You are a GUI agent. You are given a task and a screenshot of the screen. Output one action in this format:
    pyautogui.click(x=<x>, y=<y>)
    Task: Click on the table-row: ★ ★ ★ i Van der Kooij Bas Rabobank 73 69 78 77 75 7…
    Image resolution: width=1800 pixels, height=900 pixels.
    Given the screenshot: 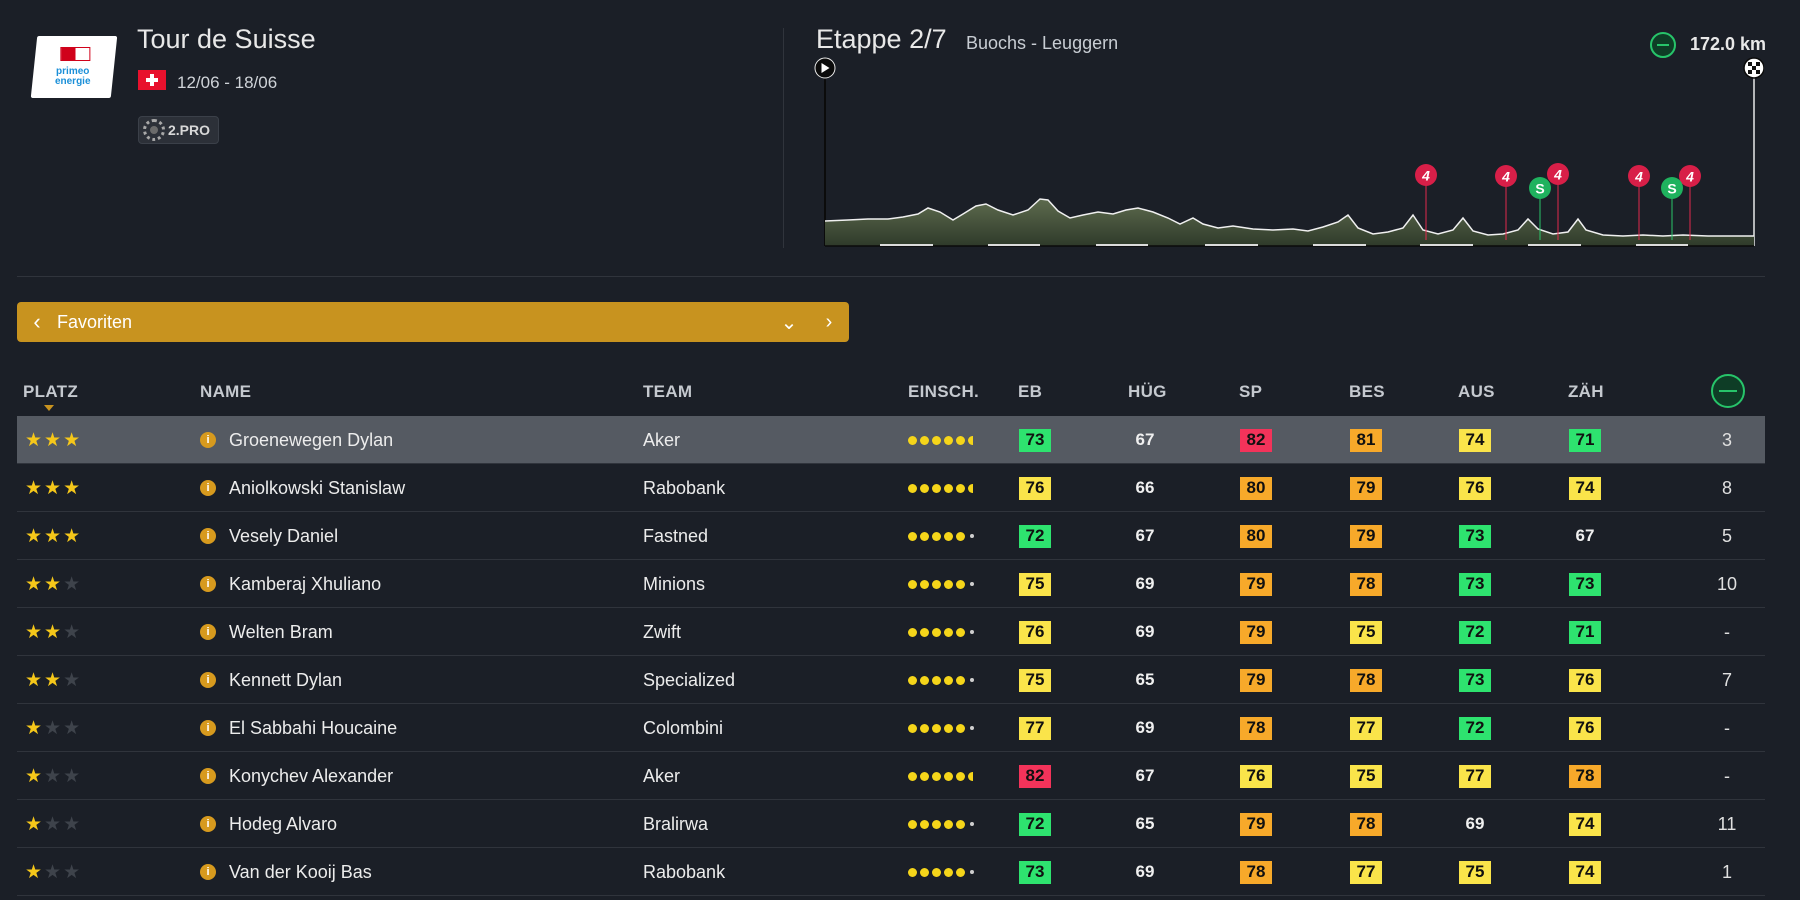 What is the action you would take?
    pyautogui.click(x=891, y=872)
    